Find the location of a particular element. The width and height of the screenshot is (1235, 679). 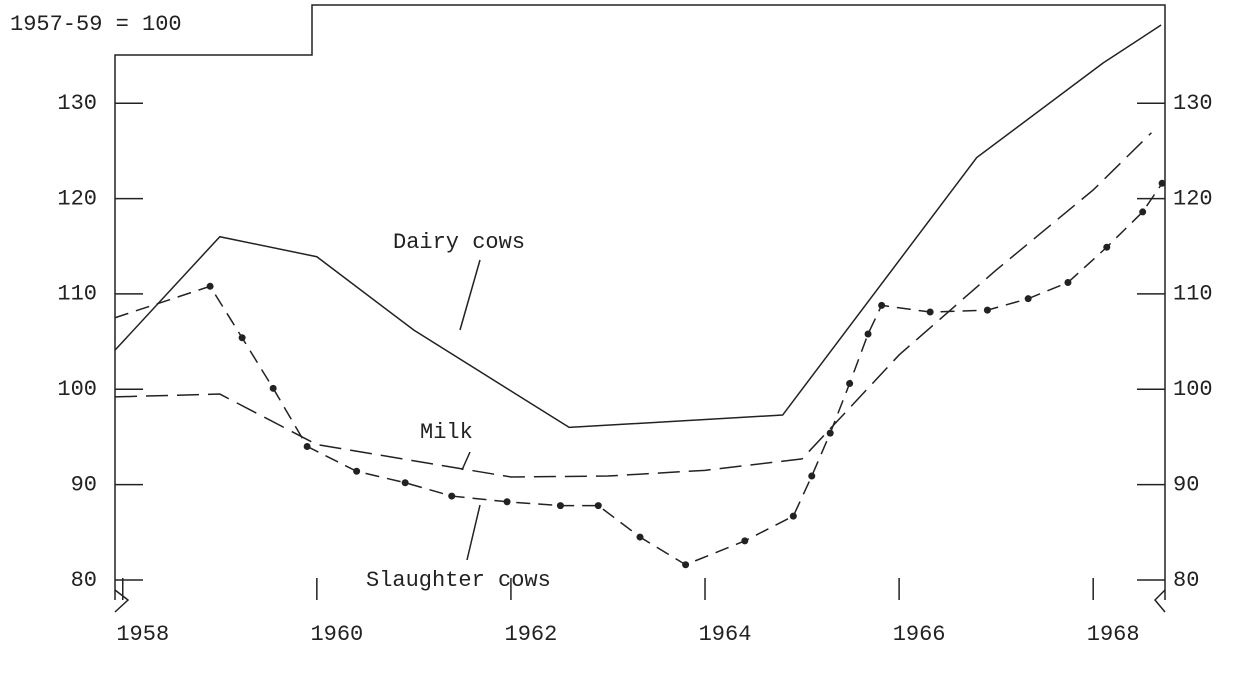

y-tick-label: 120 is located at coordinates (77, 198).